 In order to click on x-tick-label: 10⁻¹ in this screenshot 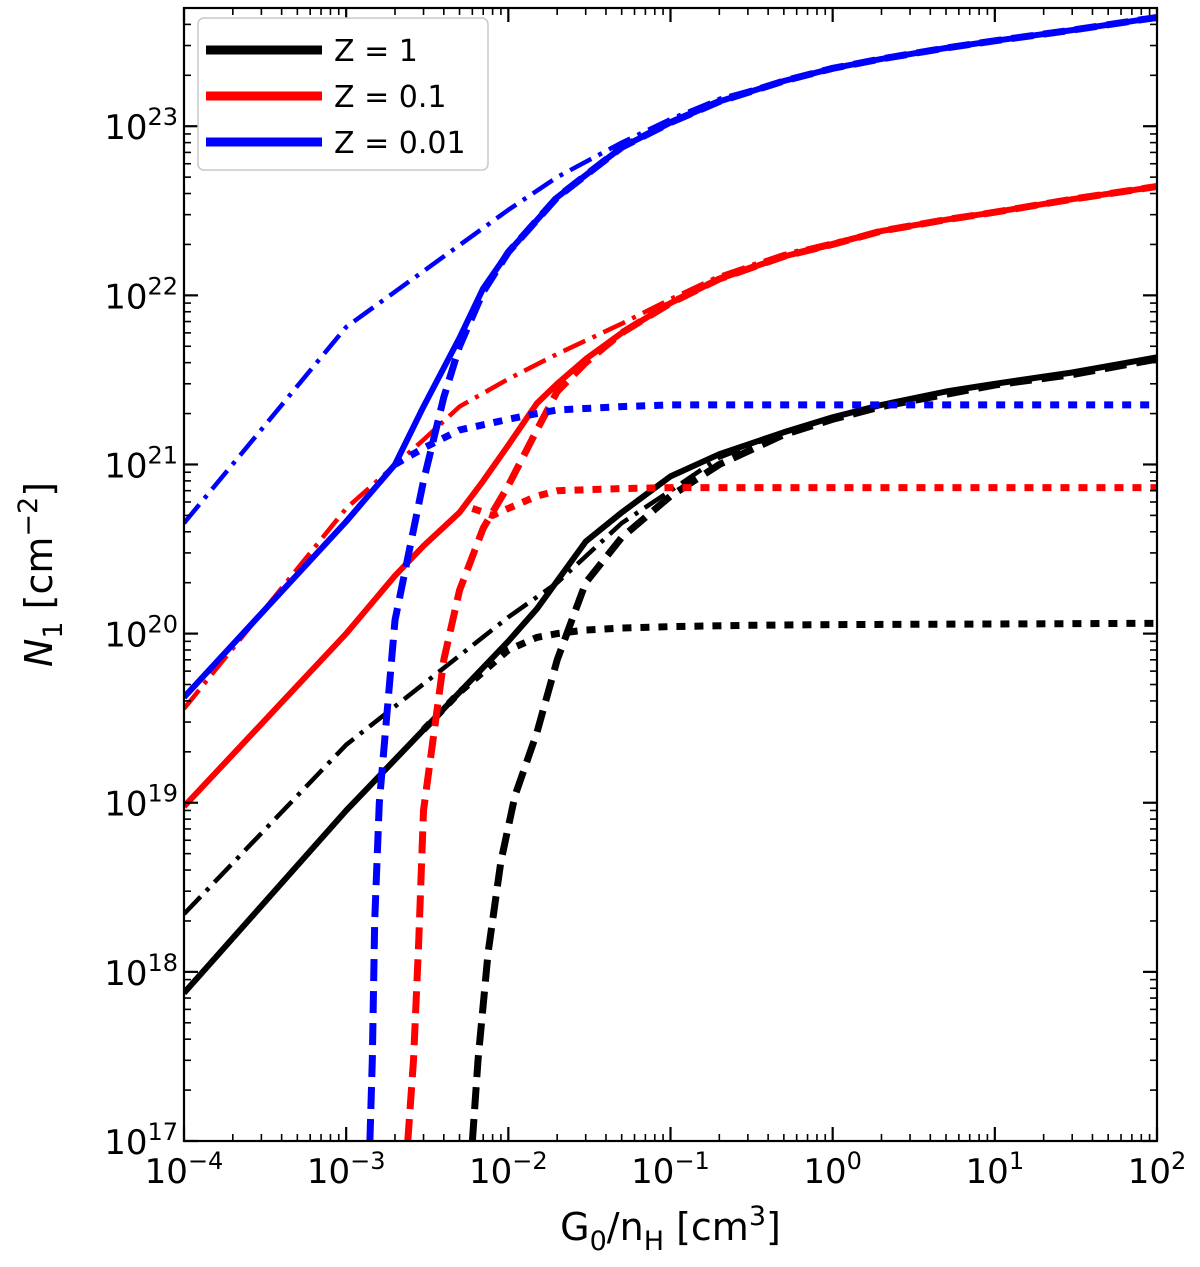, I will do `click(670, 1169)`.